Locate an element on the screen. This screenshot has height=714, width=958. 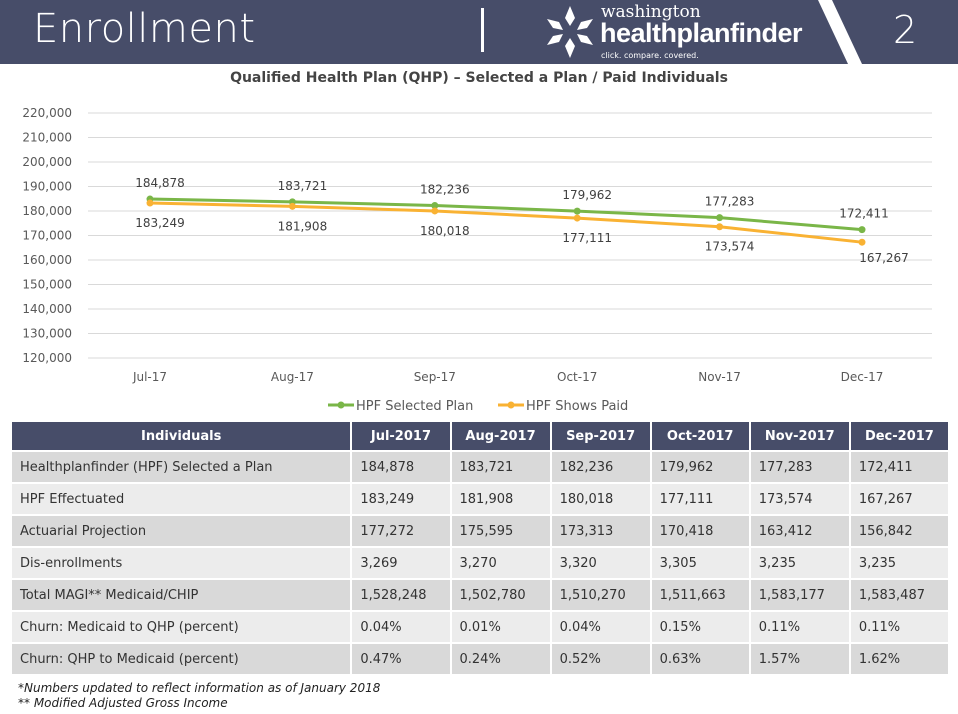
x-tick-label: Nov-17 is located at coordinates (719, 377).